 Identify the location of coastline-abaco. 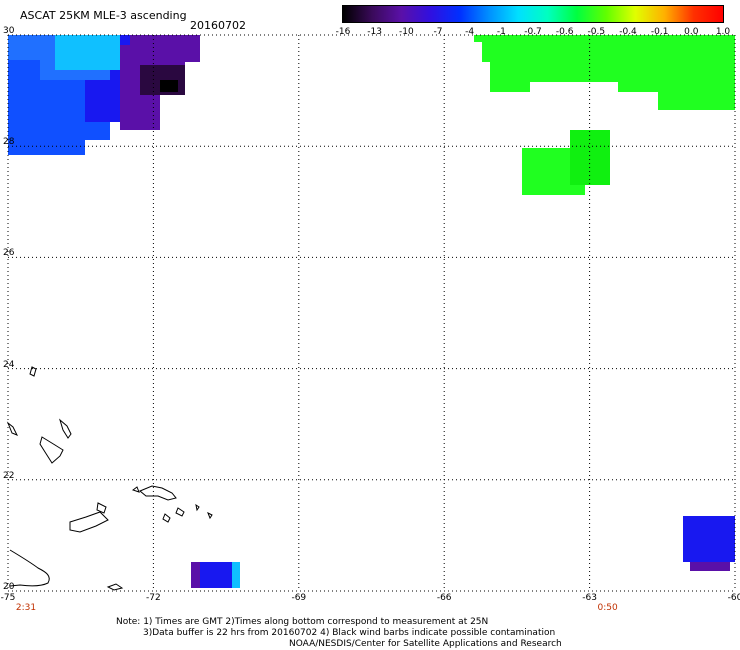
(12, 428).